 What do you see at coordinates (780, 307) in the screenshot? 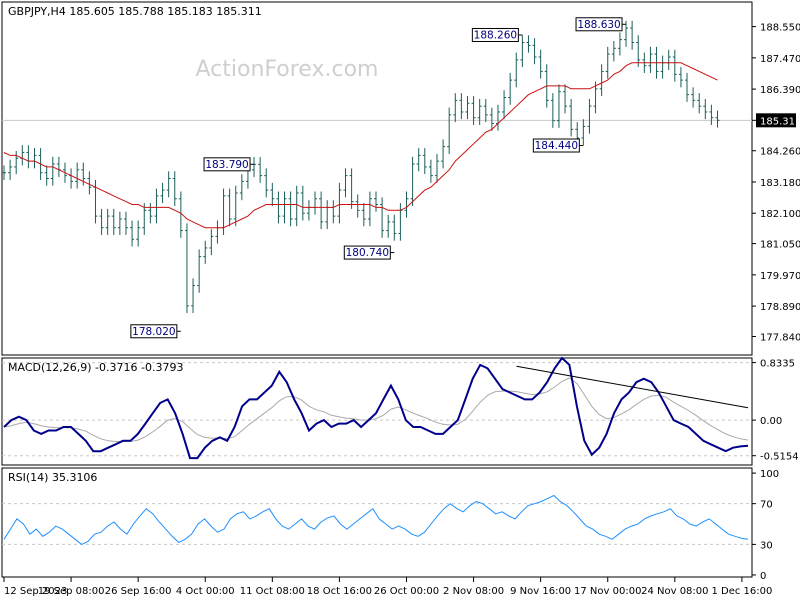
I see `price-y-tick-label: 178.890` at bounding box center [780, 307].